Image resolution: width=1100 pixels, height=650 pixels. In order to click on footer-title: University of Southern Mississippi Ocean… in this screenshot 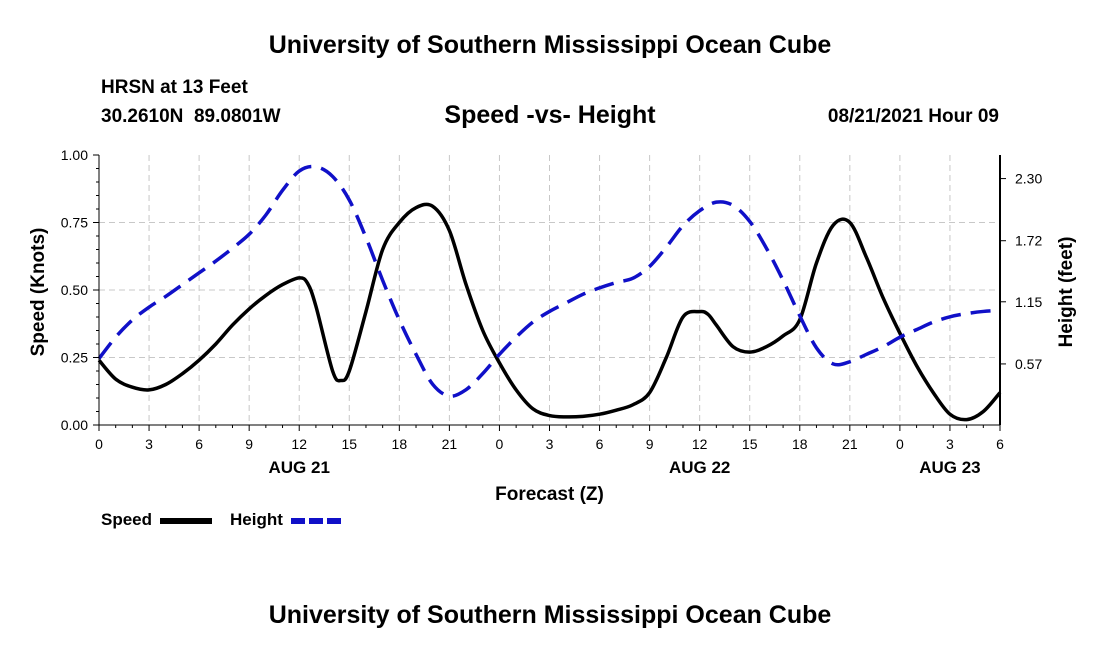, I will do `click(550, 615)`.